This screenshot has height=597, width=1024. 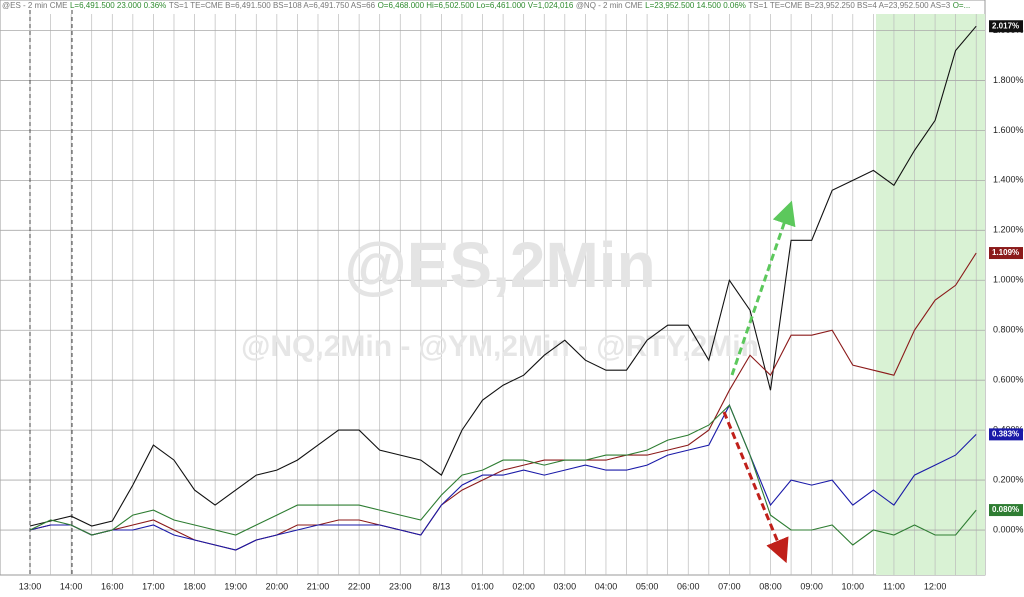 I want to click on y-tick-label: 0.000%, so click(x=1008, y=529).